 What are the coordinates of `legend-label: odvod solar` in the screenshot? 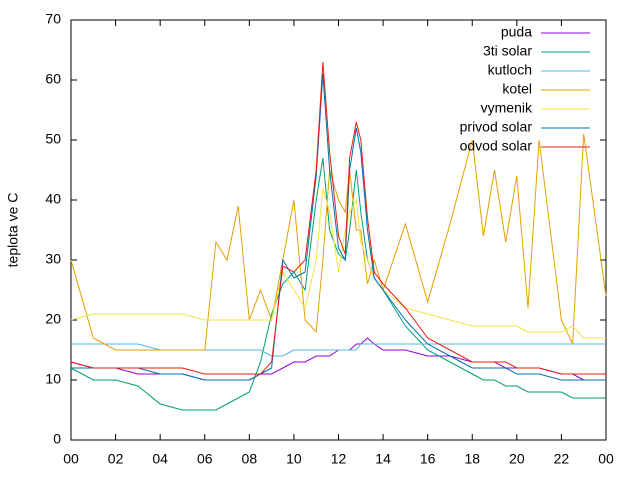 It's located at (496, 146).